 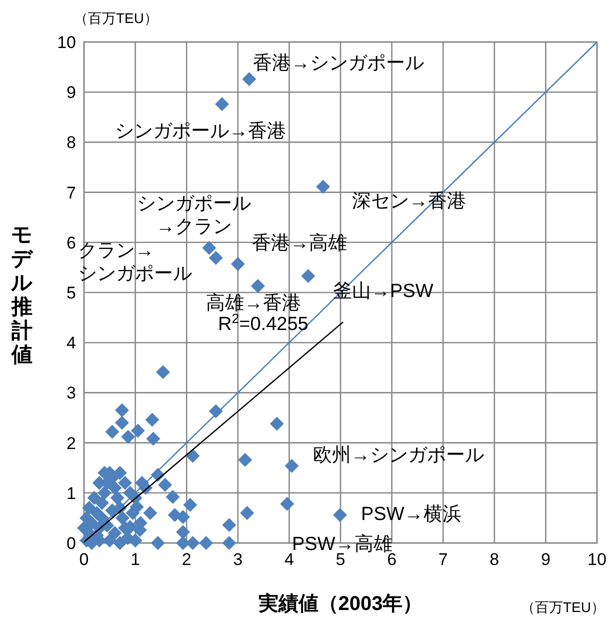 What do you see at coordinates (22, 295) in the screenshot?
I see `y-axis-title: モデル推計値` at bounding box center [22, 295].